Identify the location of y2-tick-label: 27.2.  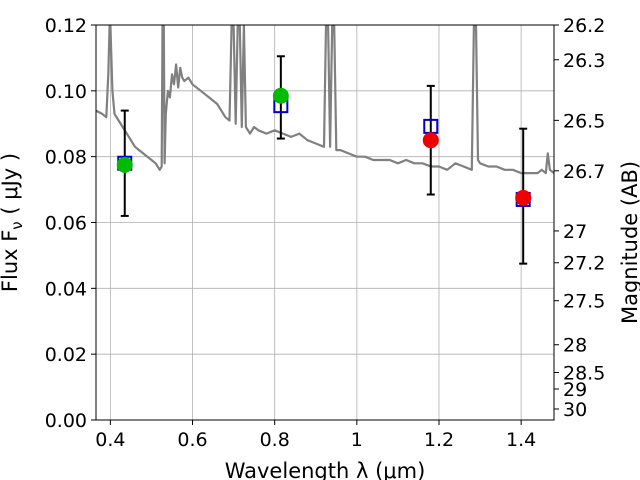
(584, 264).